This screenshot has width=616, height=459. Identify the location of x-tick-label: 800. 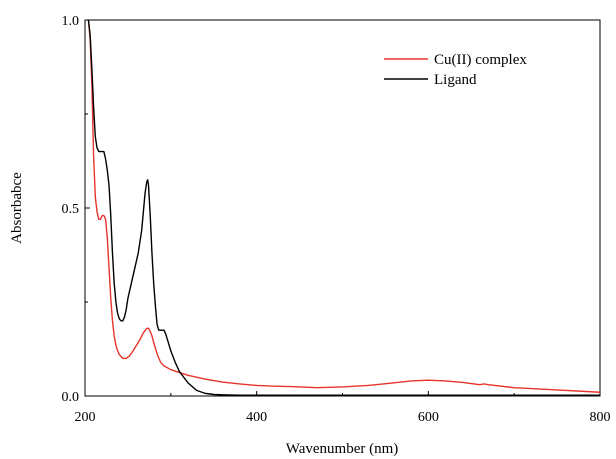
(600, 417).